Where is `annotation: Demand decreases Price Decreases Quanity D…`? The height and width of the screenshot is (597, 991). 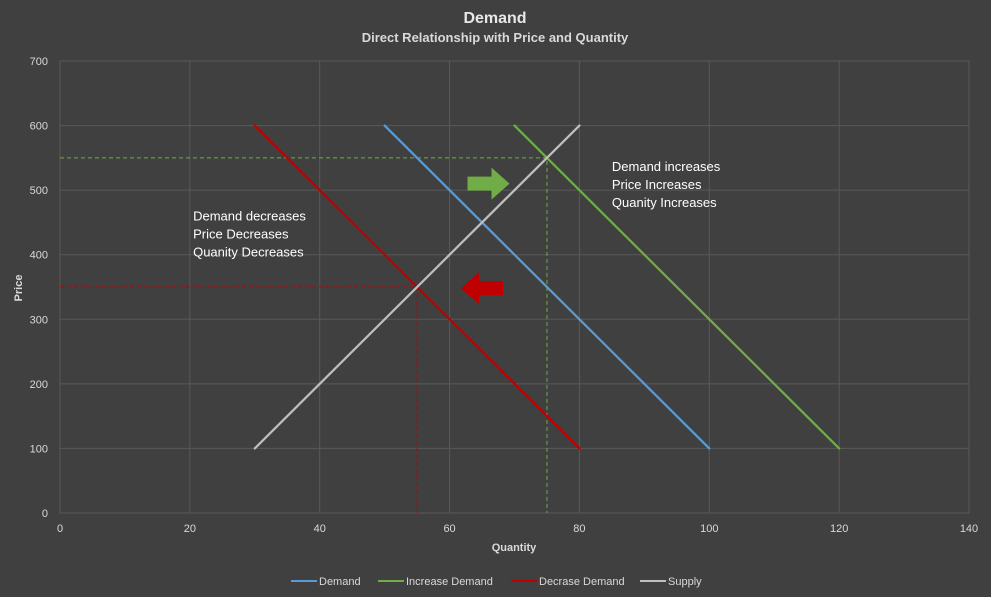
annotation: Demand decreases Price Decreases Quanity D… is located at coordinates (249, 233).